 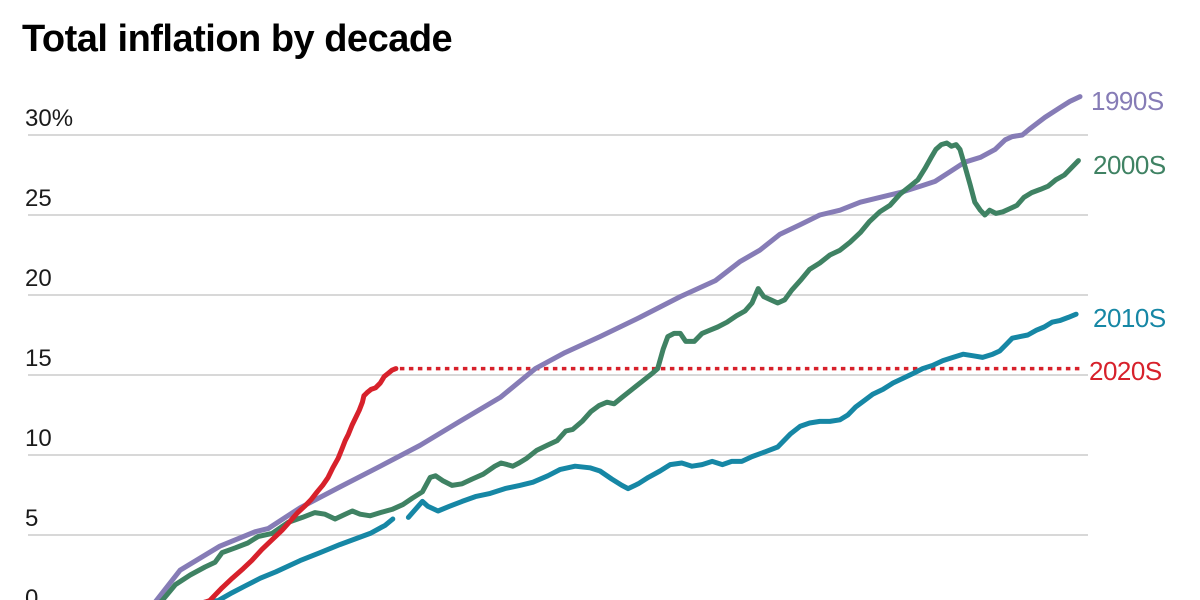 What do you see at coordinates (38, 438) in the screenshot?
I see `y-tick-label: 10` at bounding box center [38, 438].